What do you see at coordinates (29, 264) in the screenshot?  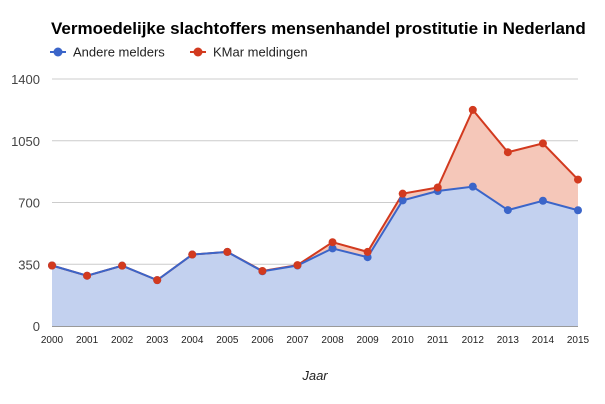 I see `y-tick-label: 350` at bounding box center [29, 264].